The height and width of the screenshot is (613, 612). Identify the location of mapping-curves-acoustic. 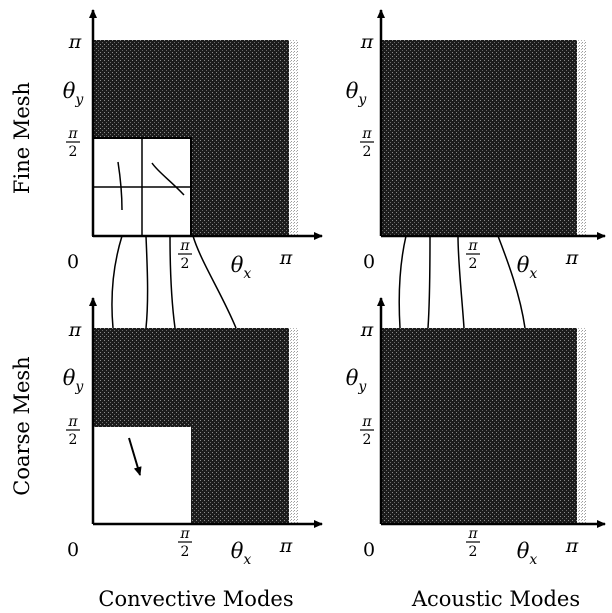
(462, 282).